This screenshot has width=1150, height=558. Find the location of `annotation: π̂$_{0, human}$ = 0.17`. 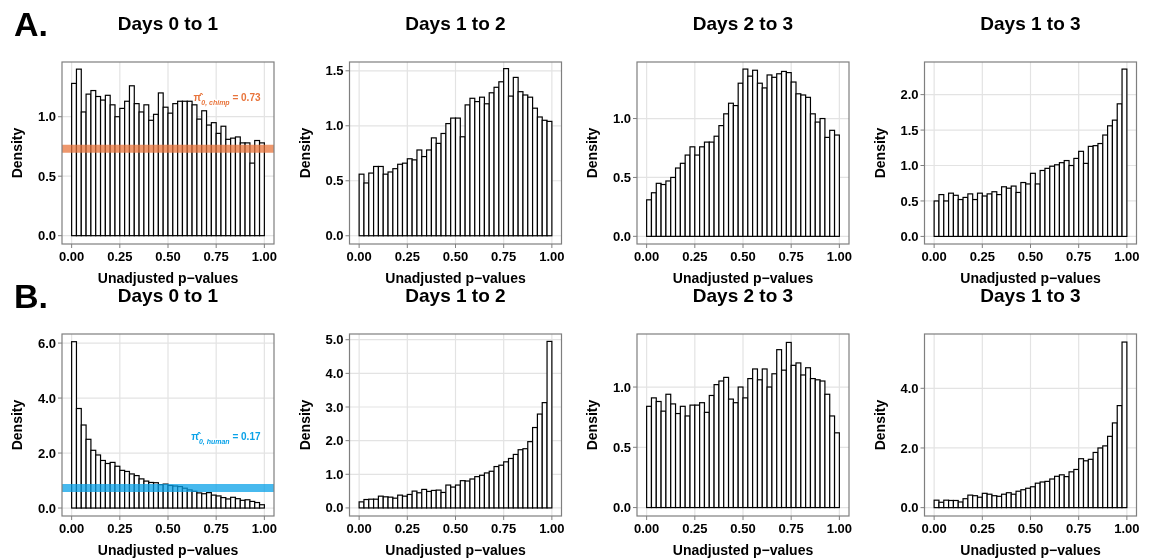

annotation: π̂$_{0, human}$ = 0.17 is located at coordinates (226, 438).